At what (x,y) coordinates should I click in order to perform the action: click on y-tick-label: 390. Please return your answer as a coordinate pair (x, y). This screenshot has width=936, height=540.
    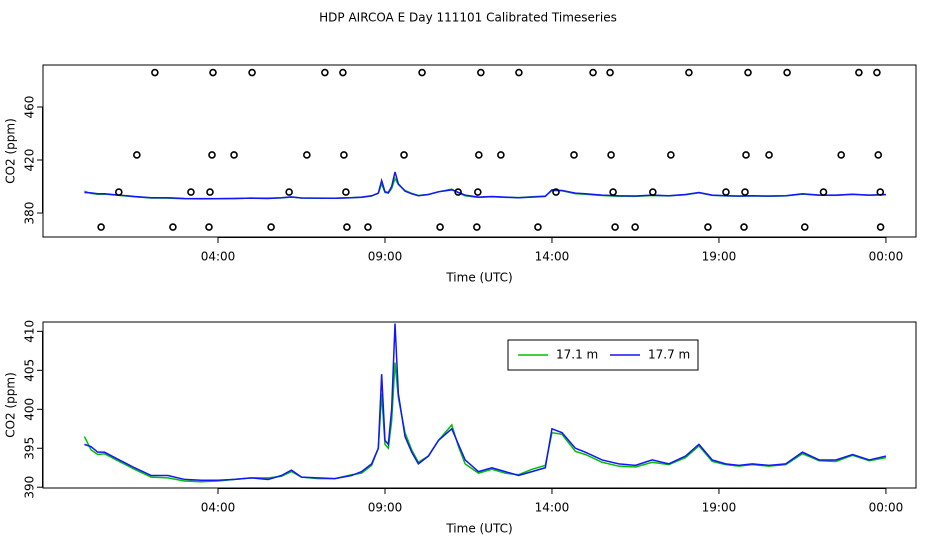
    Looking at the image, I should click on (30, 487).